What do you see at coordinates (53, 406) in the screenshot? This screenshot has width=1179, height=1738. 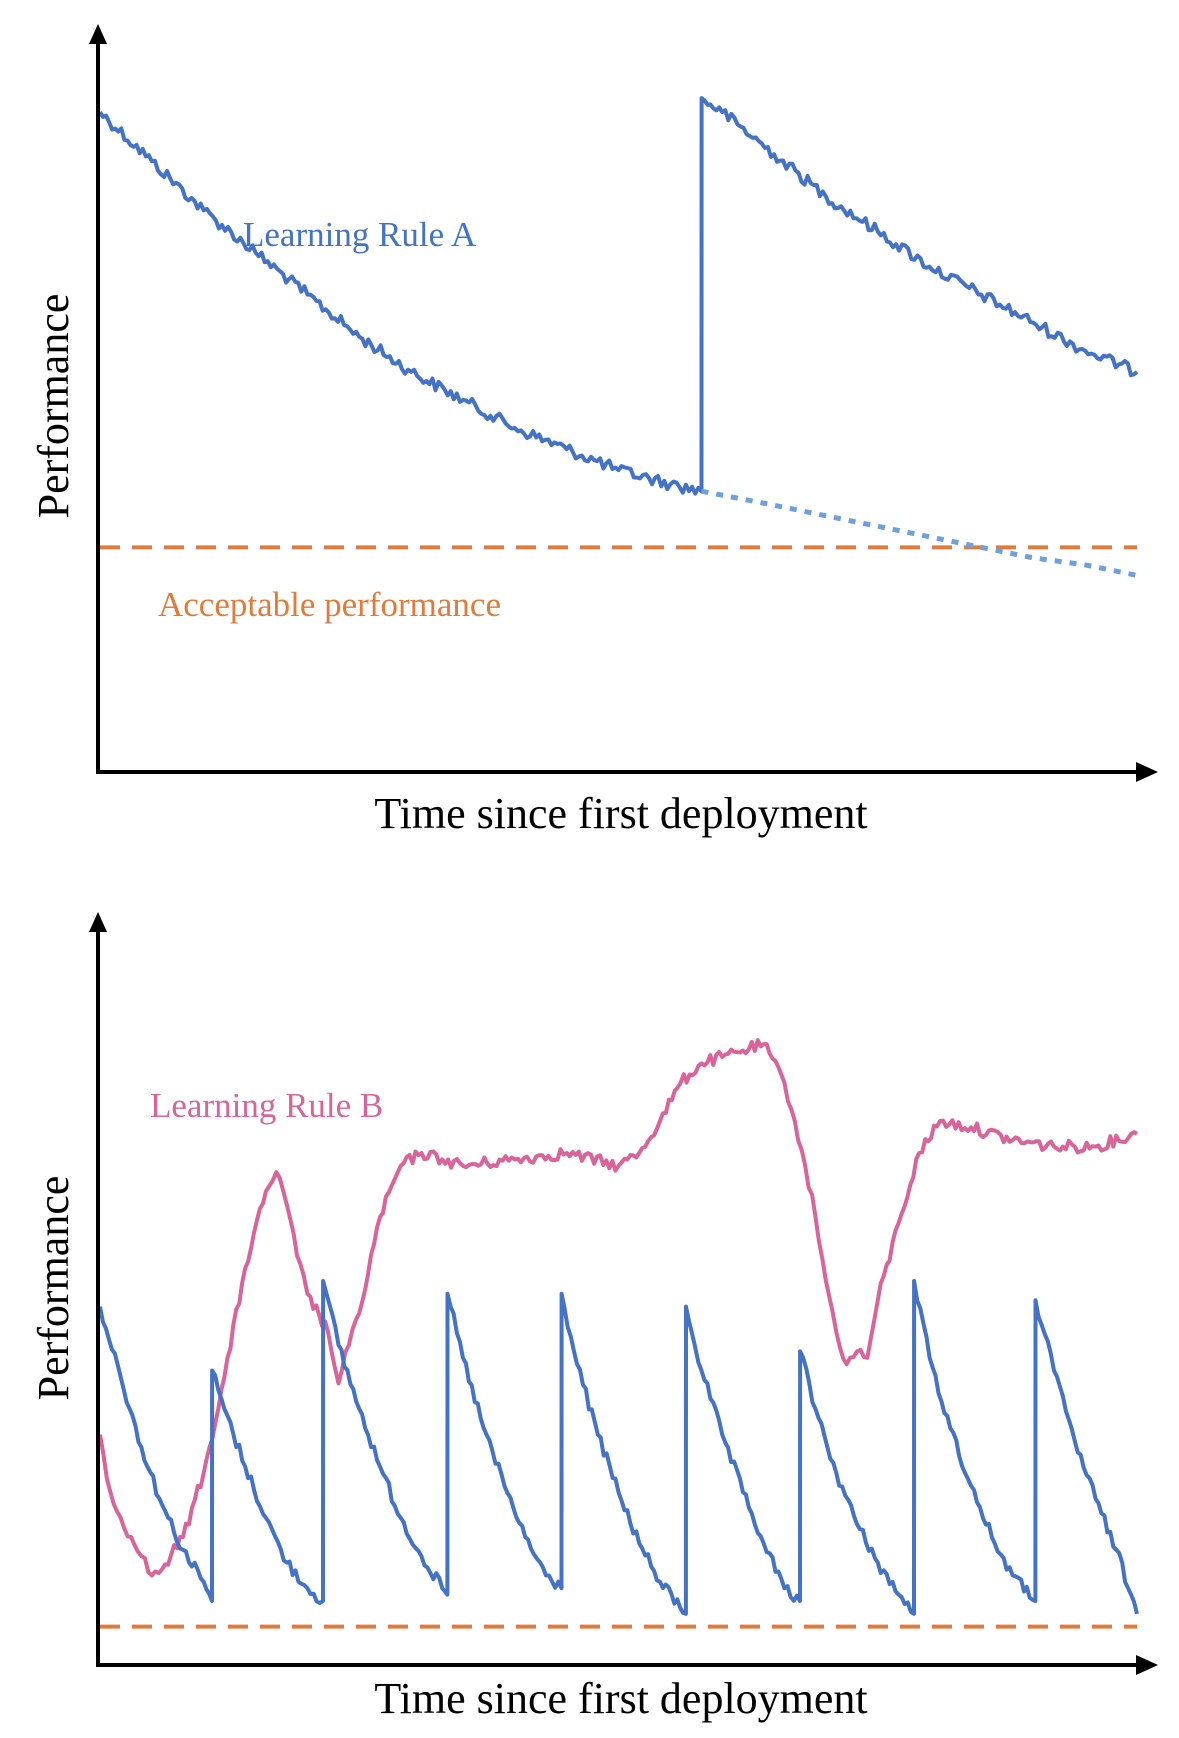 I see `top-y-axis-title: Performance` at bounding box center [53, 406].